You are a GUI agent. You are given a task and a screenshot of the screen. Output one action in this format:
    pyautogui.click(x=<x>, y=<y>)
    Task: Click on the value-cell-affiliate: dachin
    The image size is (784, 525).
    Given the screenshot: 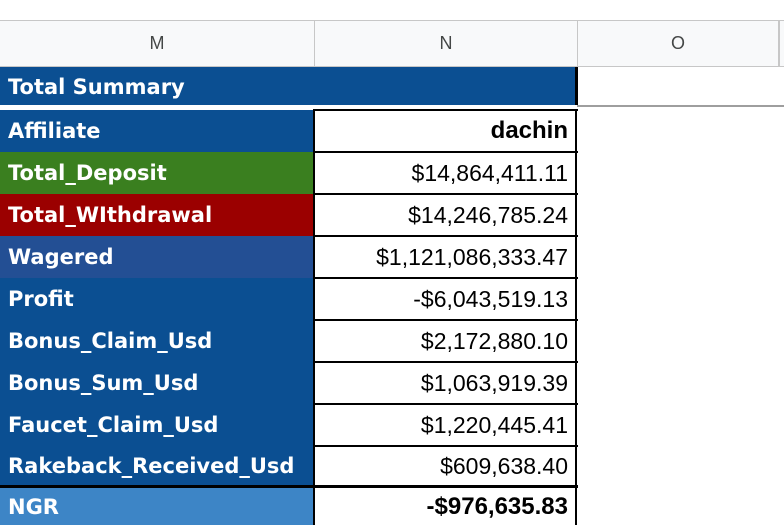 What is the action you would take?
    pyautogui.click(x=445, y=131)
    